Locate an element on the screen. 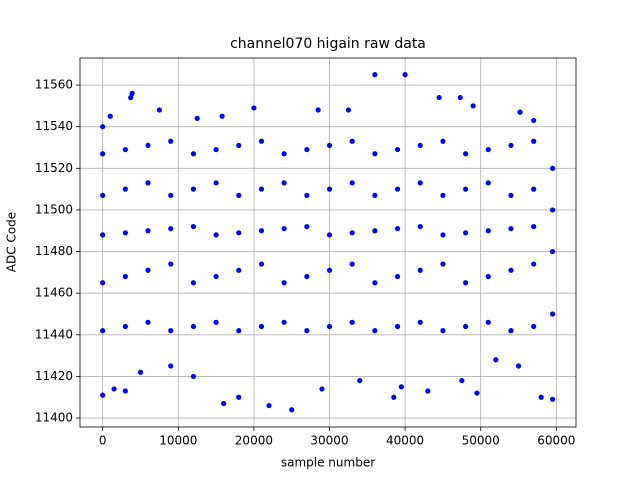  y-tick-label: 11540 is located at coordinates (54, 126).